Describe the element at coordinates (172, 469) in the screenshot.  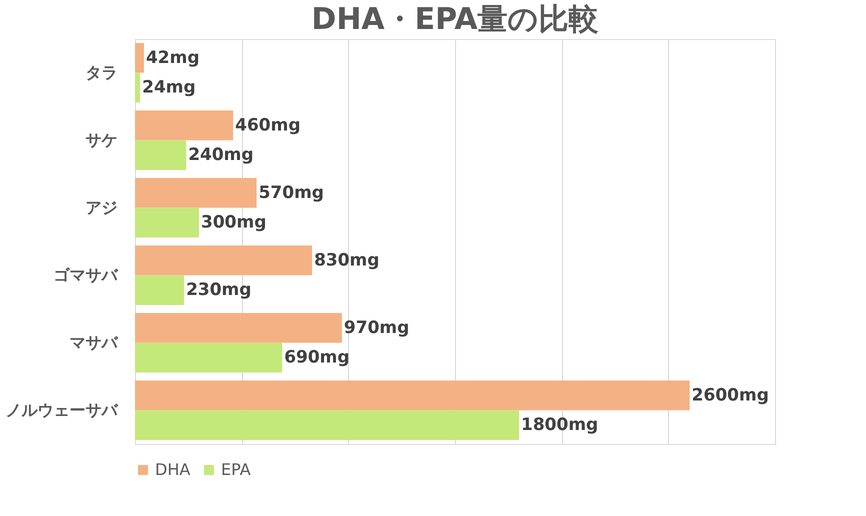
I see `legend-label: DHA` at that location.